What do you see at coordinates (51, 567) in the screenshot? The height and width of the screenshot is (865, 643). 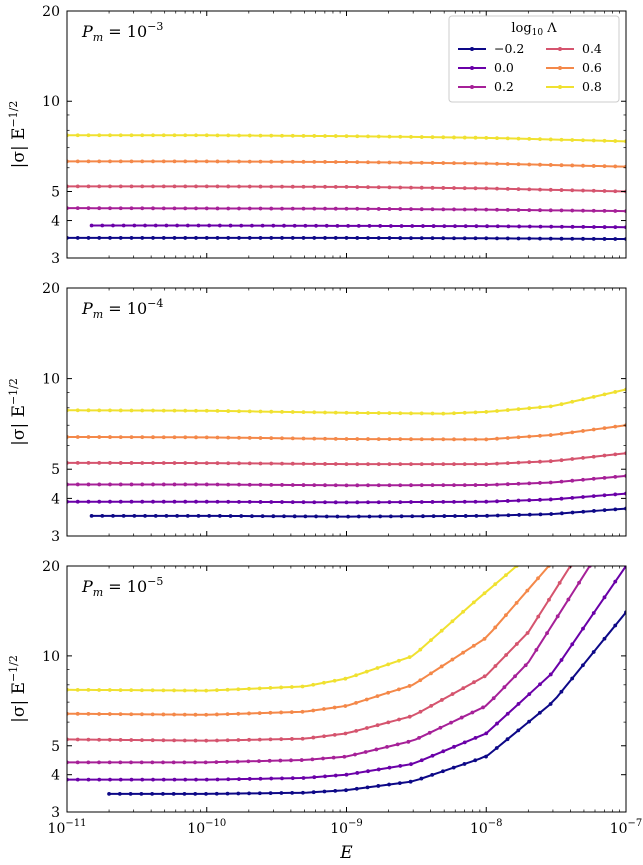 I see `y-tick-label: 20` at bounding box center [51, 567].